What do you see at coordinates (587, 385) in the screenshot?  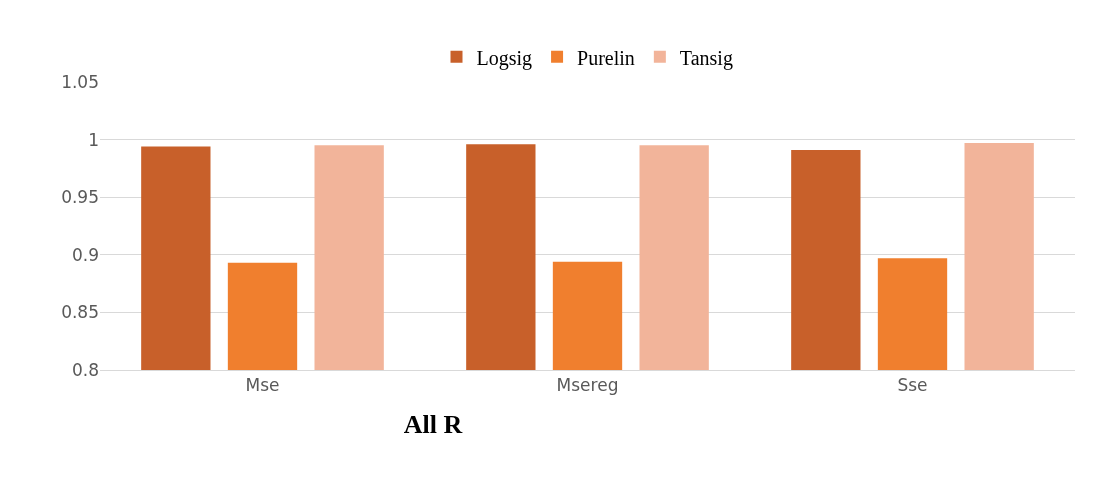 I see `x-tick-label: Msereg` at bounding box center [587, 385].